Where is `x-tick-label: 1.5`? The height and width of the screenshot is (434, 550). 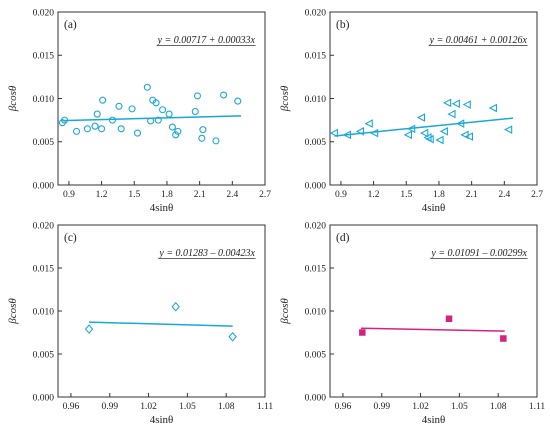 x-tick-label: 1.5 is located at coordinates (406, 195).